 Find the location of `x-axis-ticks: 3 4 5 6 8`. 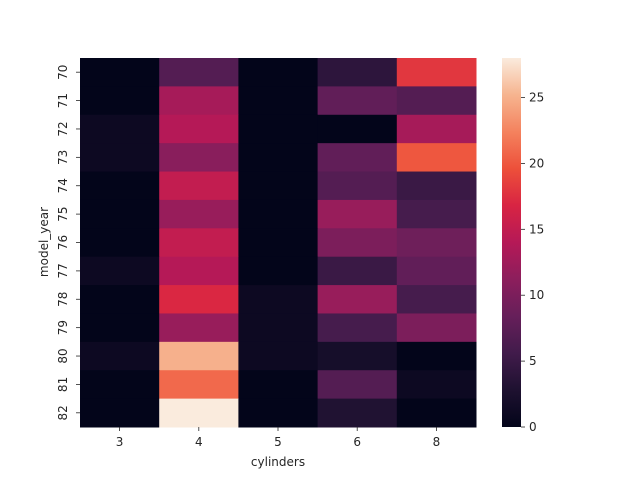

x-axis-ticks: 3 4 5 6 8 is located at coordinates (278, 438).